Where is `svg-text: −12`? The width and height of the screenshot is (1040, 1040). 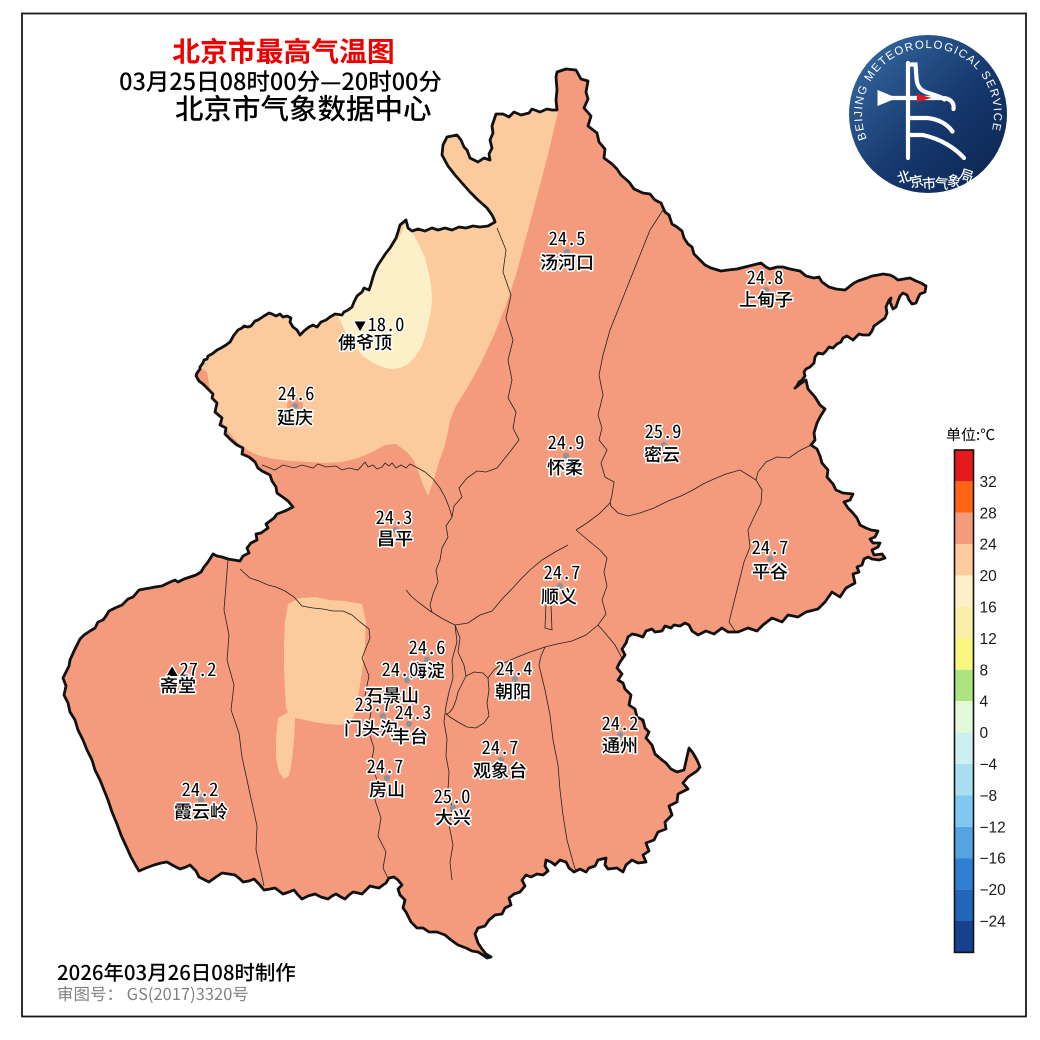 svg-text: −12 is located at coordinates (993, 827).